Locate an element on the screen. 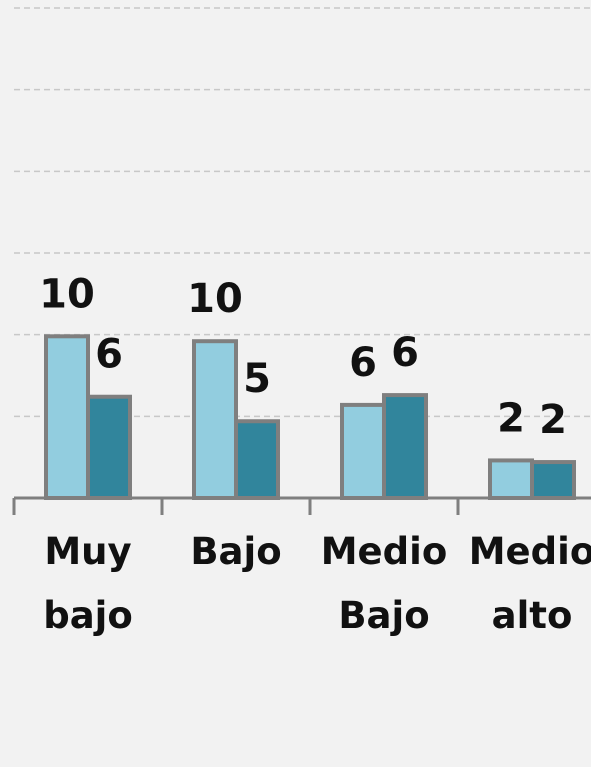 Image resolution: width=591 pixels, height=767 pixels. x-tick-label: Bajo is located at coordinates (235, 551).